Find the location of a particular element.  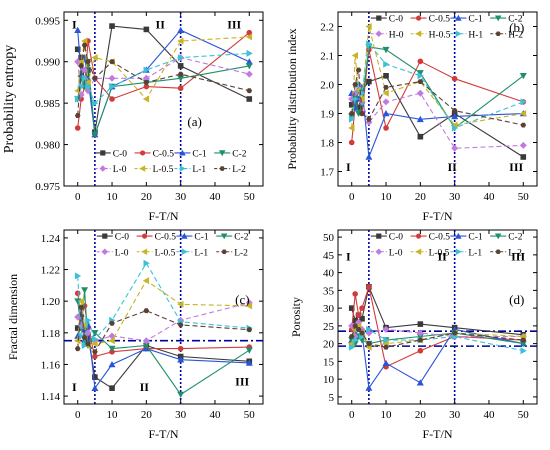

legend-label: C-0 is located at coordinates (122, 238).